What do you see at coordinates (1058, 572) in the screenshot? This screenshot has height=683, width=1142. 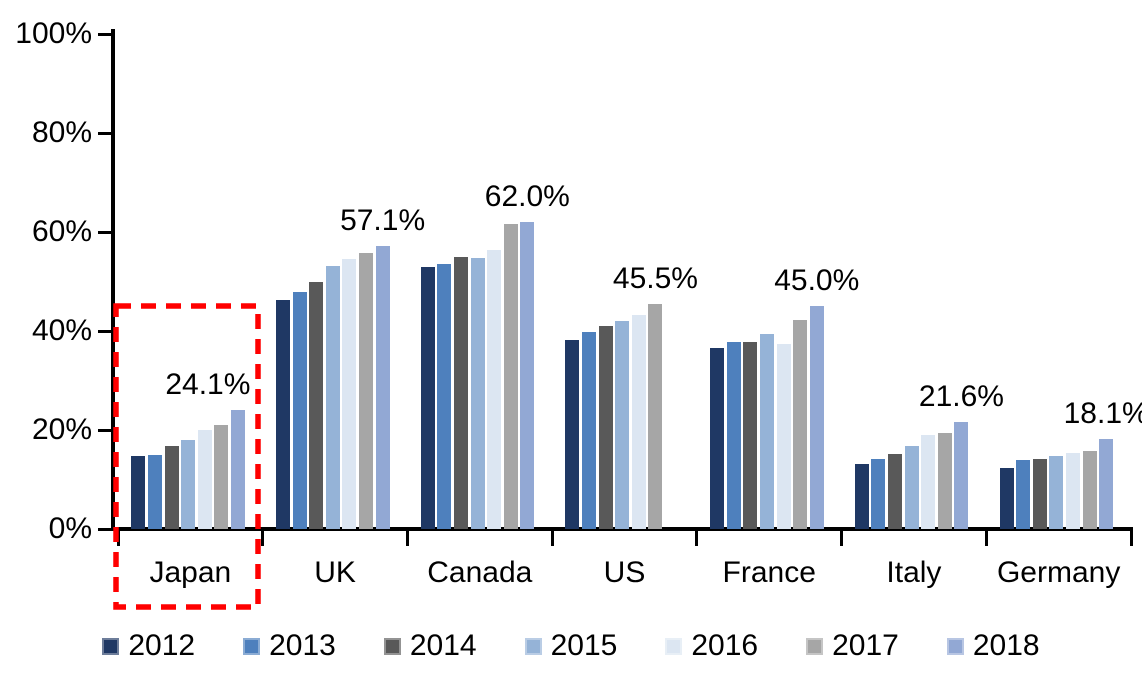 I see `category-label-germany: Germany` at bounding box center [1058, 572].